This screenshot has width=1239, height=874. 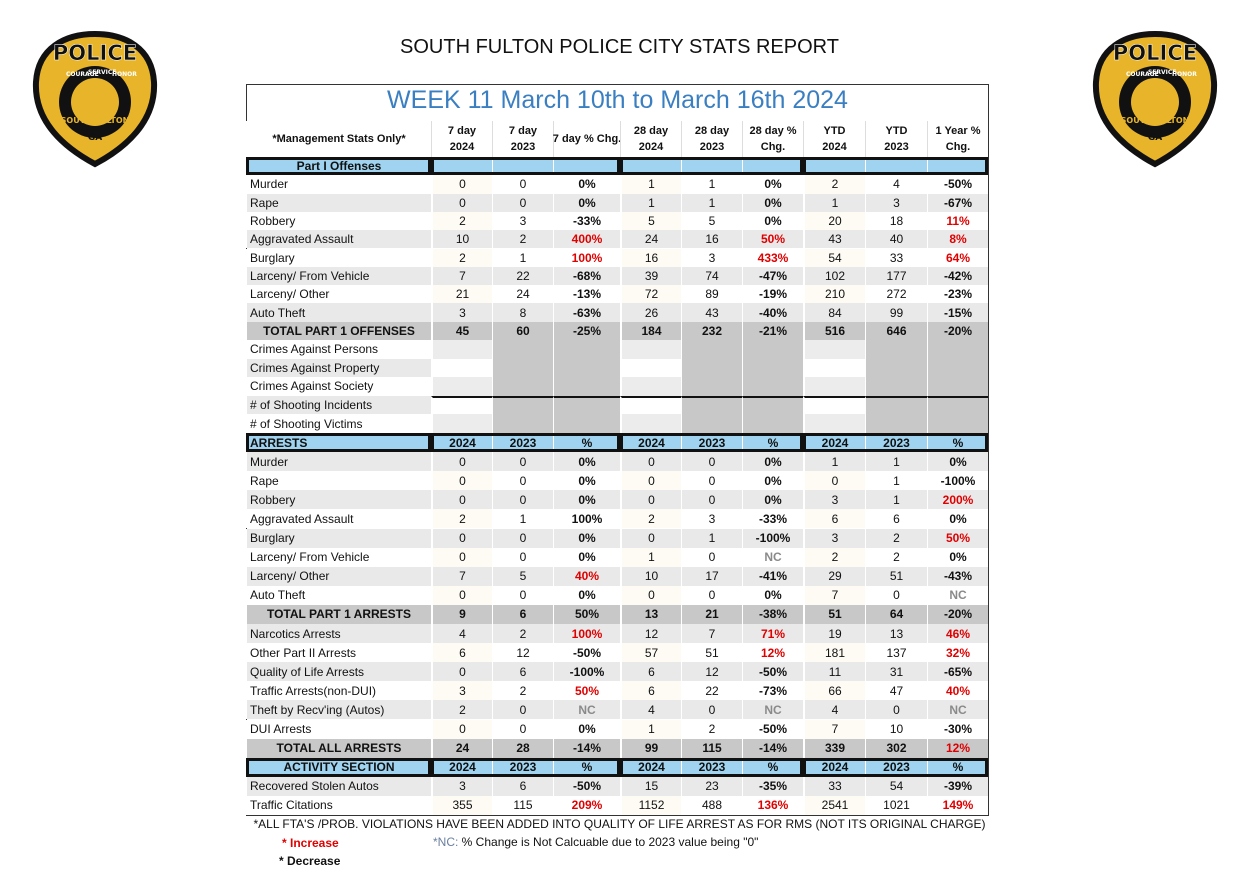 I want to click on row-label: Larceny/ From Vehicle, so click(x=338, y=557).